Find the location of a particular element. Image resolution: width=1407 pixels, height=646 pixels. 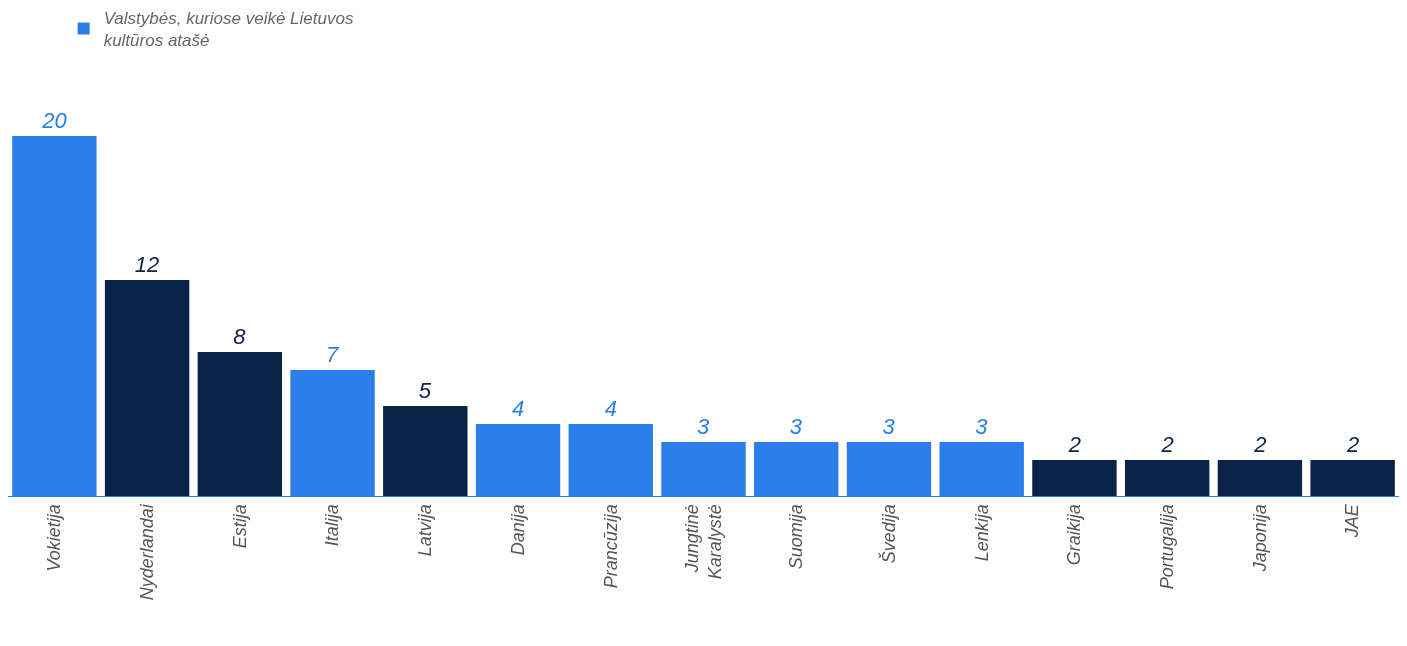

x-tick-label: Lenkija is located at coordinates (981, 533).